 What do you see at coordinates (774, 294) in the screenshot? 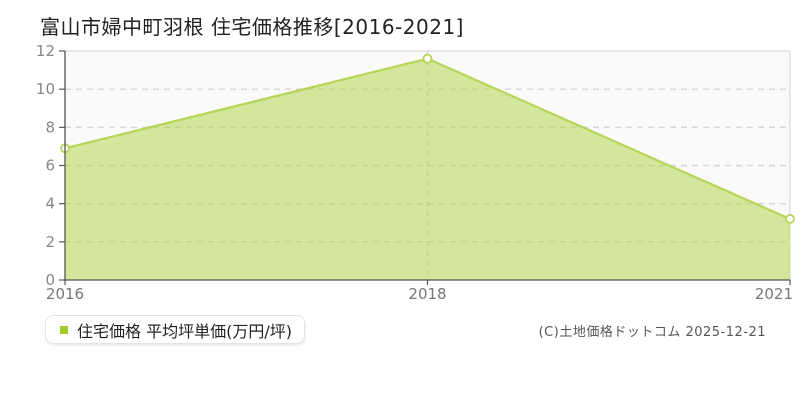
I see `x-axis-label: 2021` at bounding box center [774, 294].